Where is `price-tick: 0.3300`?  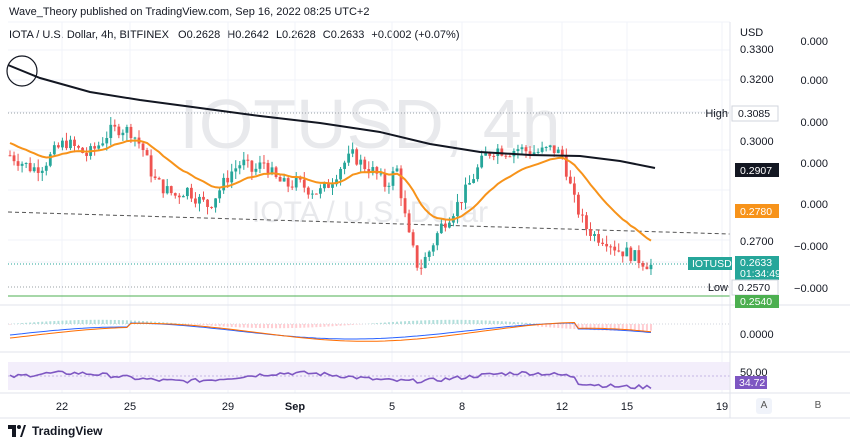 price-tick: 0.3300 is located at coordinates (757, 50).